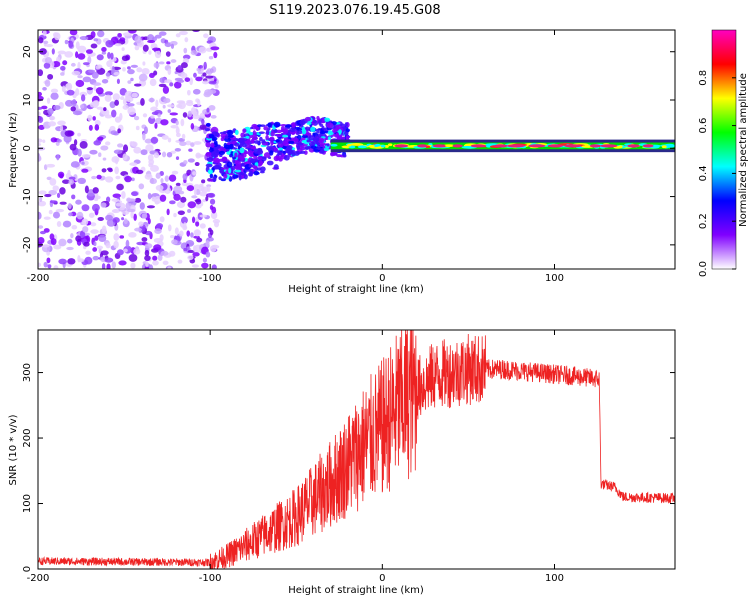 Image resolution: width=750 pixels, height=600 pixels. I want to click on signal-peak, so click(457, 146).